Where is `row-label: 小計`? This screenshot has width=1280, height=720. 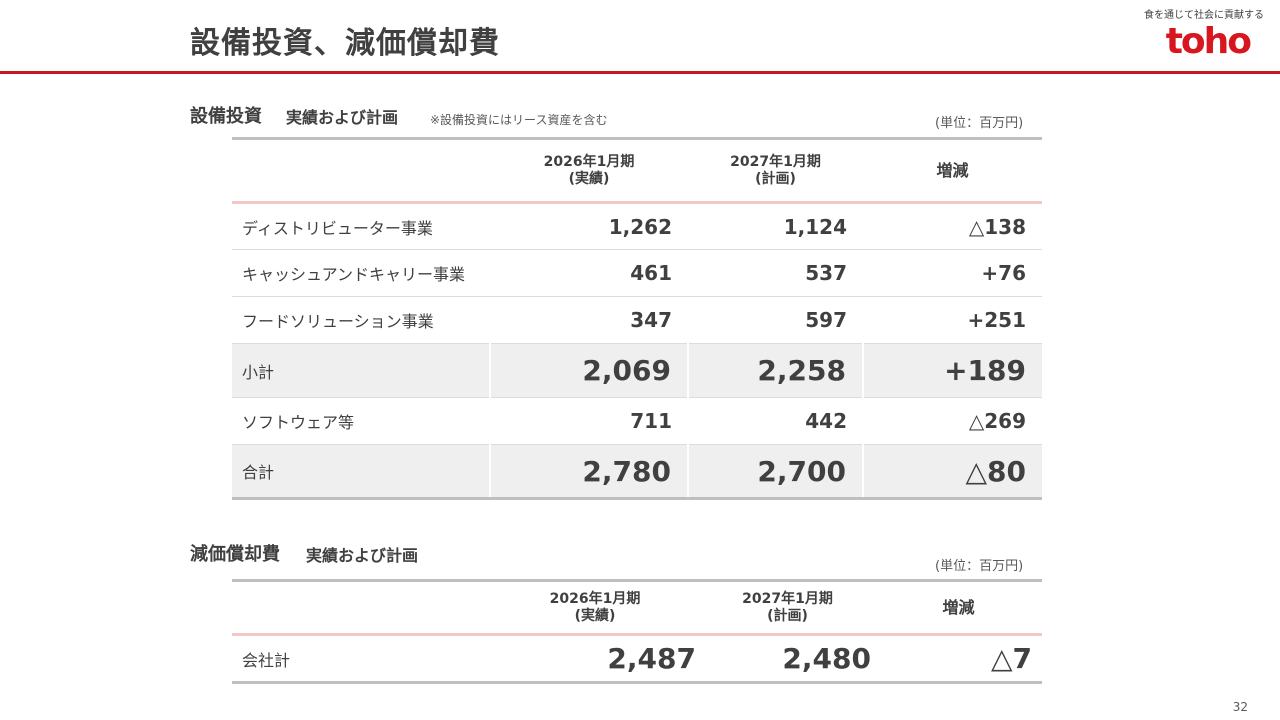 row-label: 小計 is located at coordinates (361, 370).